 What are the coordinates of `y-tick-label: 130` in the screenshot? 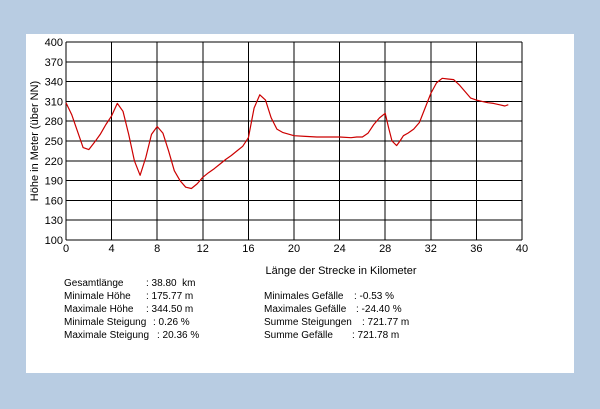 It's located at (54, 221).